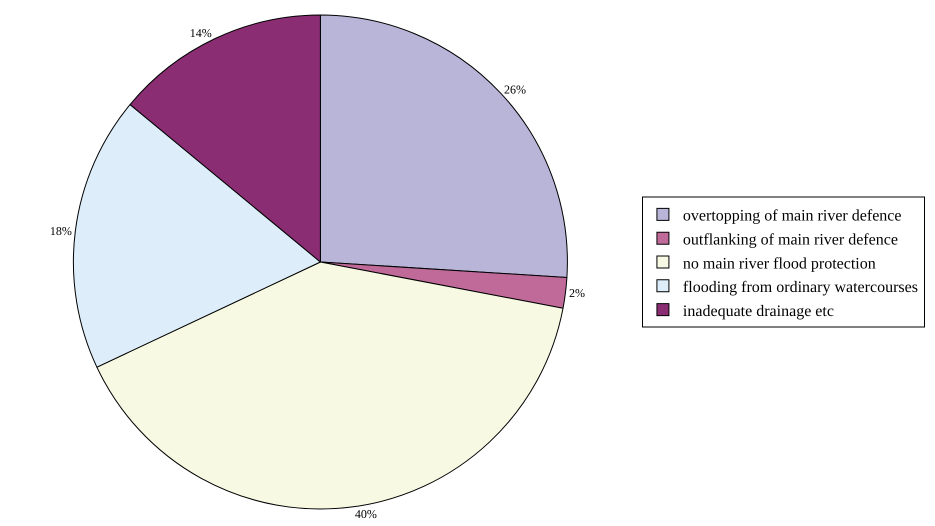  Describe the element at coordinates (61, 231) in the screenshot. I see `data-label: 18%` at that location.